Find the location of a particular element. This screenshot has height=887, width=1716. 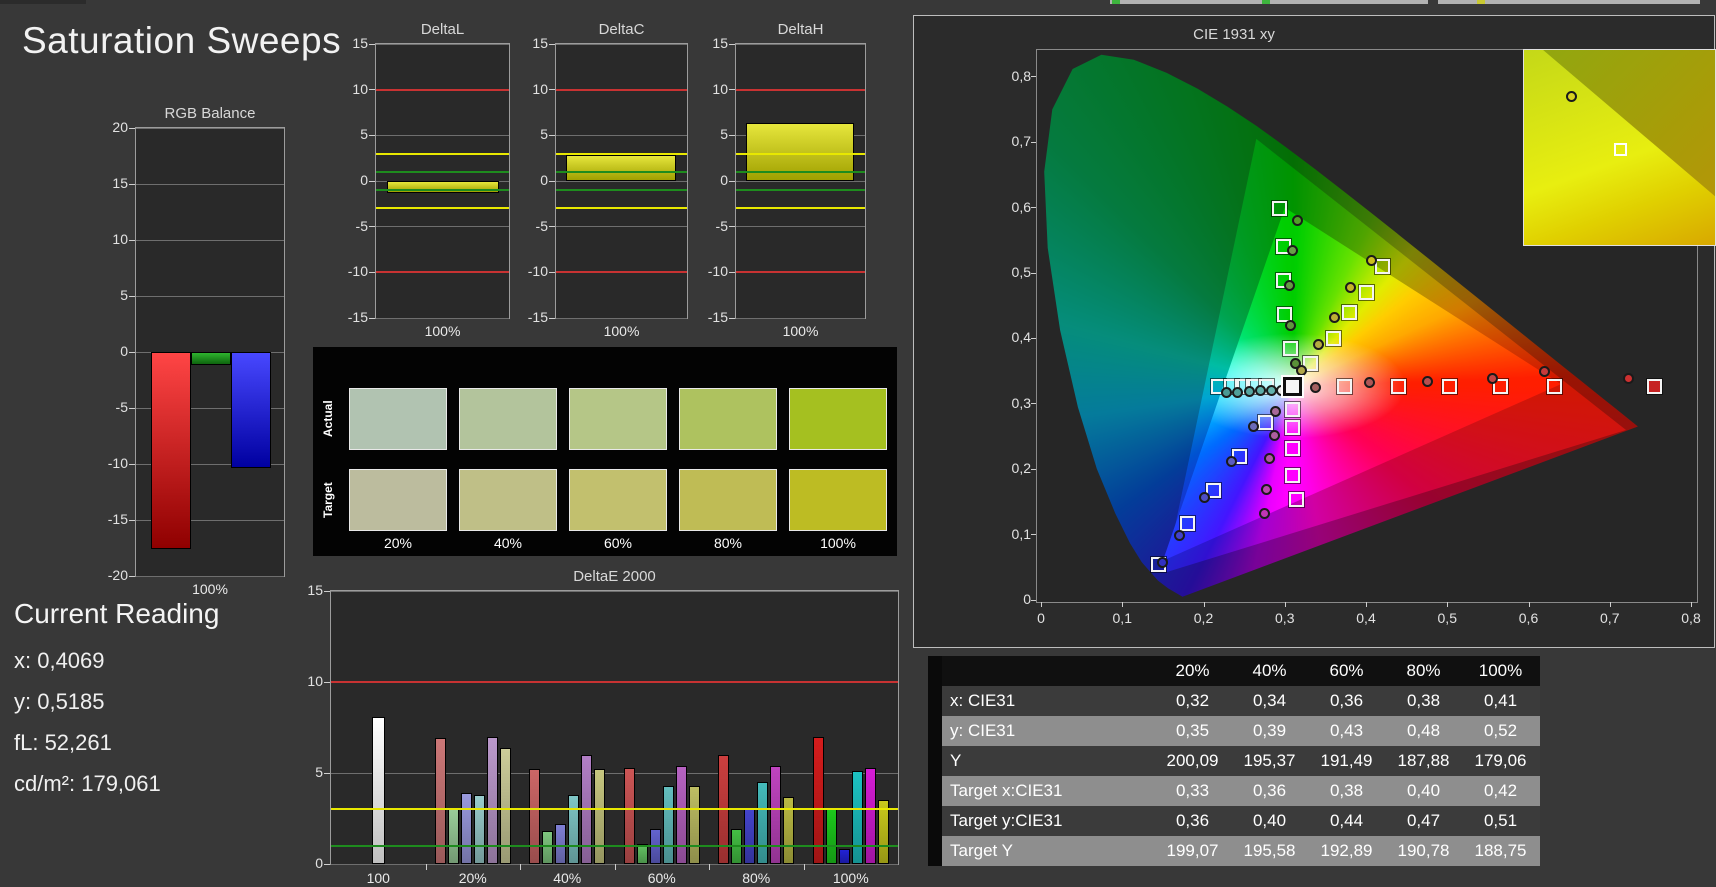

y-tick-label: 0,1 is located at coordinates (1021, 533).